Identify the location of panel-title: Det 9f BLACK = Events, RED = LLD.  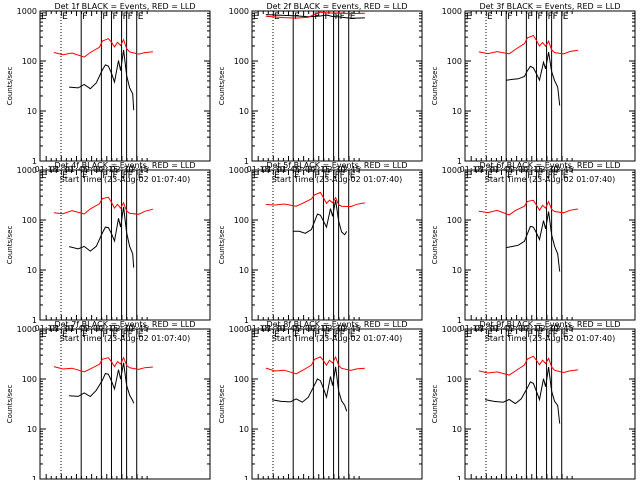
(549, 324).